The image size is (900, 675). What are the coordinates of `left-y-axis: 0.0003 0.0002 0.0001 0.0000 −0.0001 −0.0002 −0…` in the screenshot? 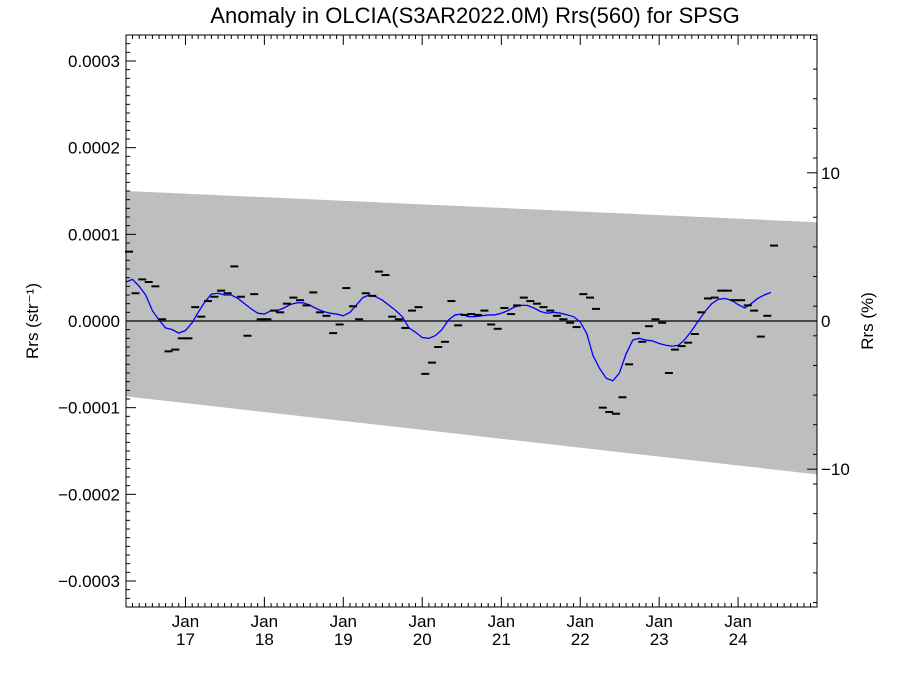 It's located at (97, 321).